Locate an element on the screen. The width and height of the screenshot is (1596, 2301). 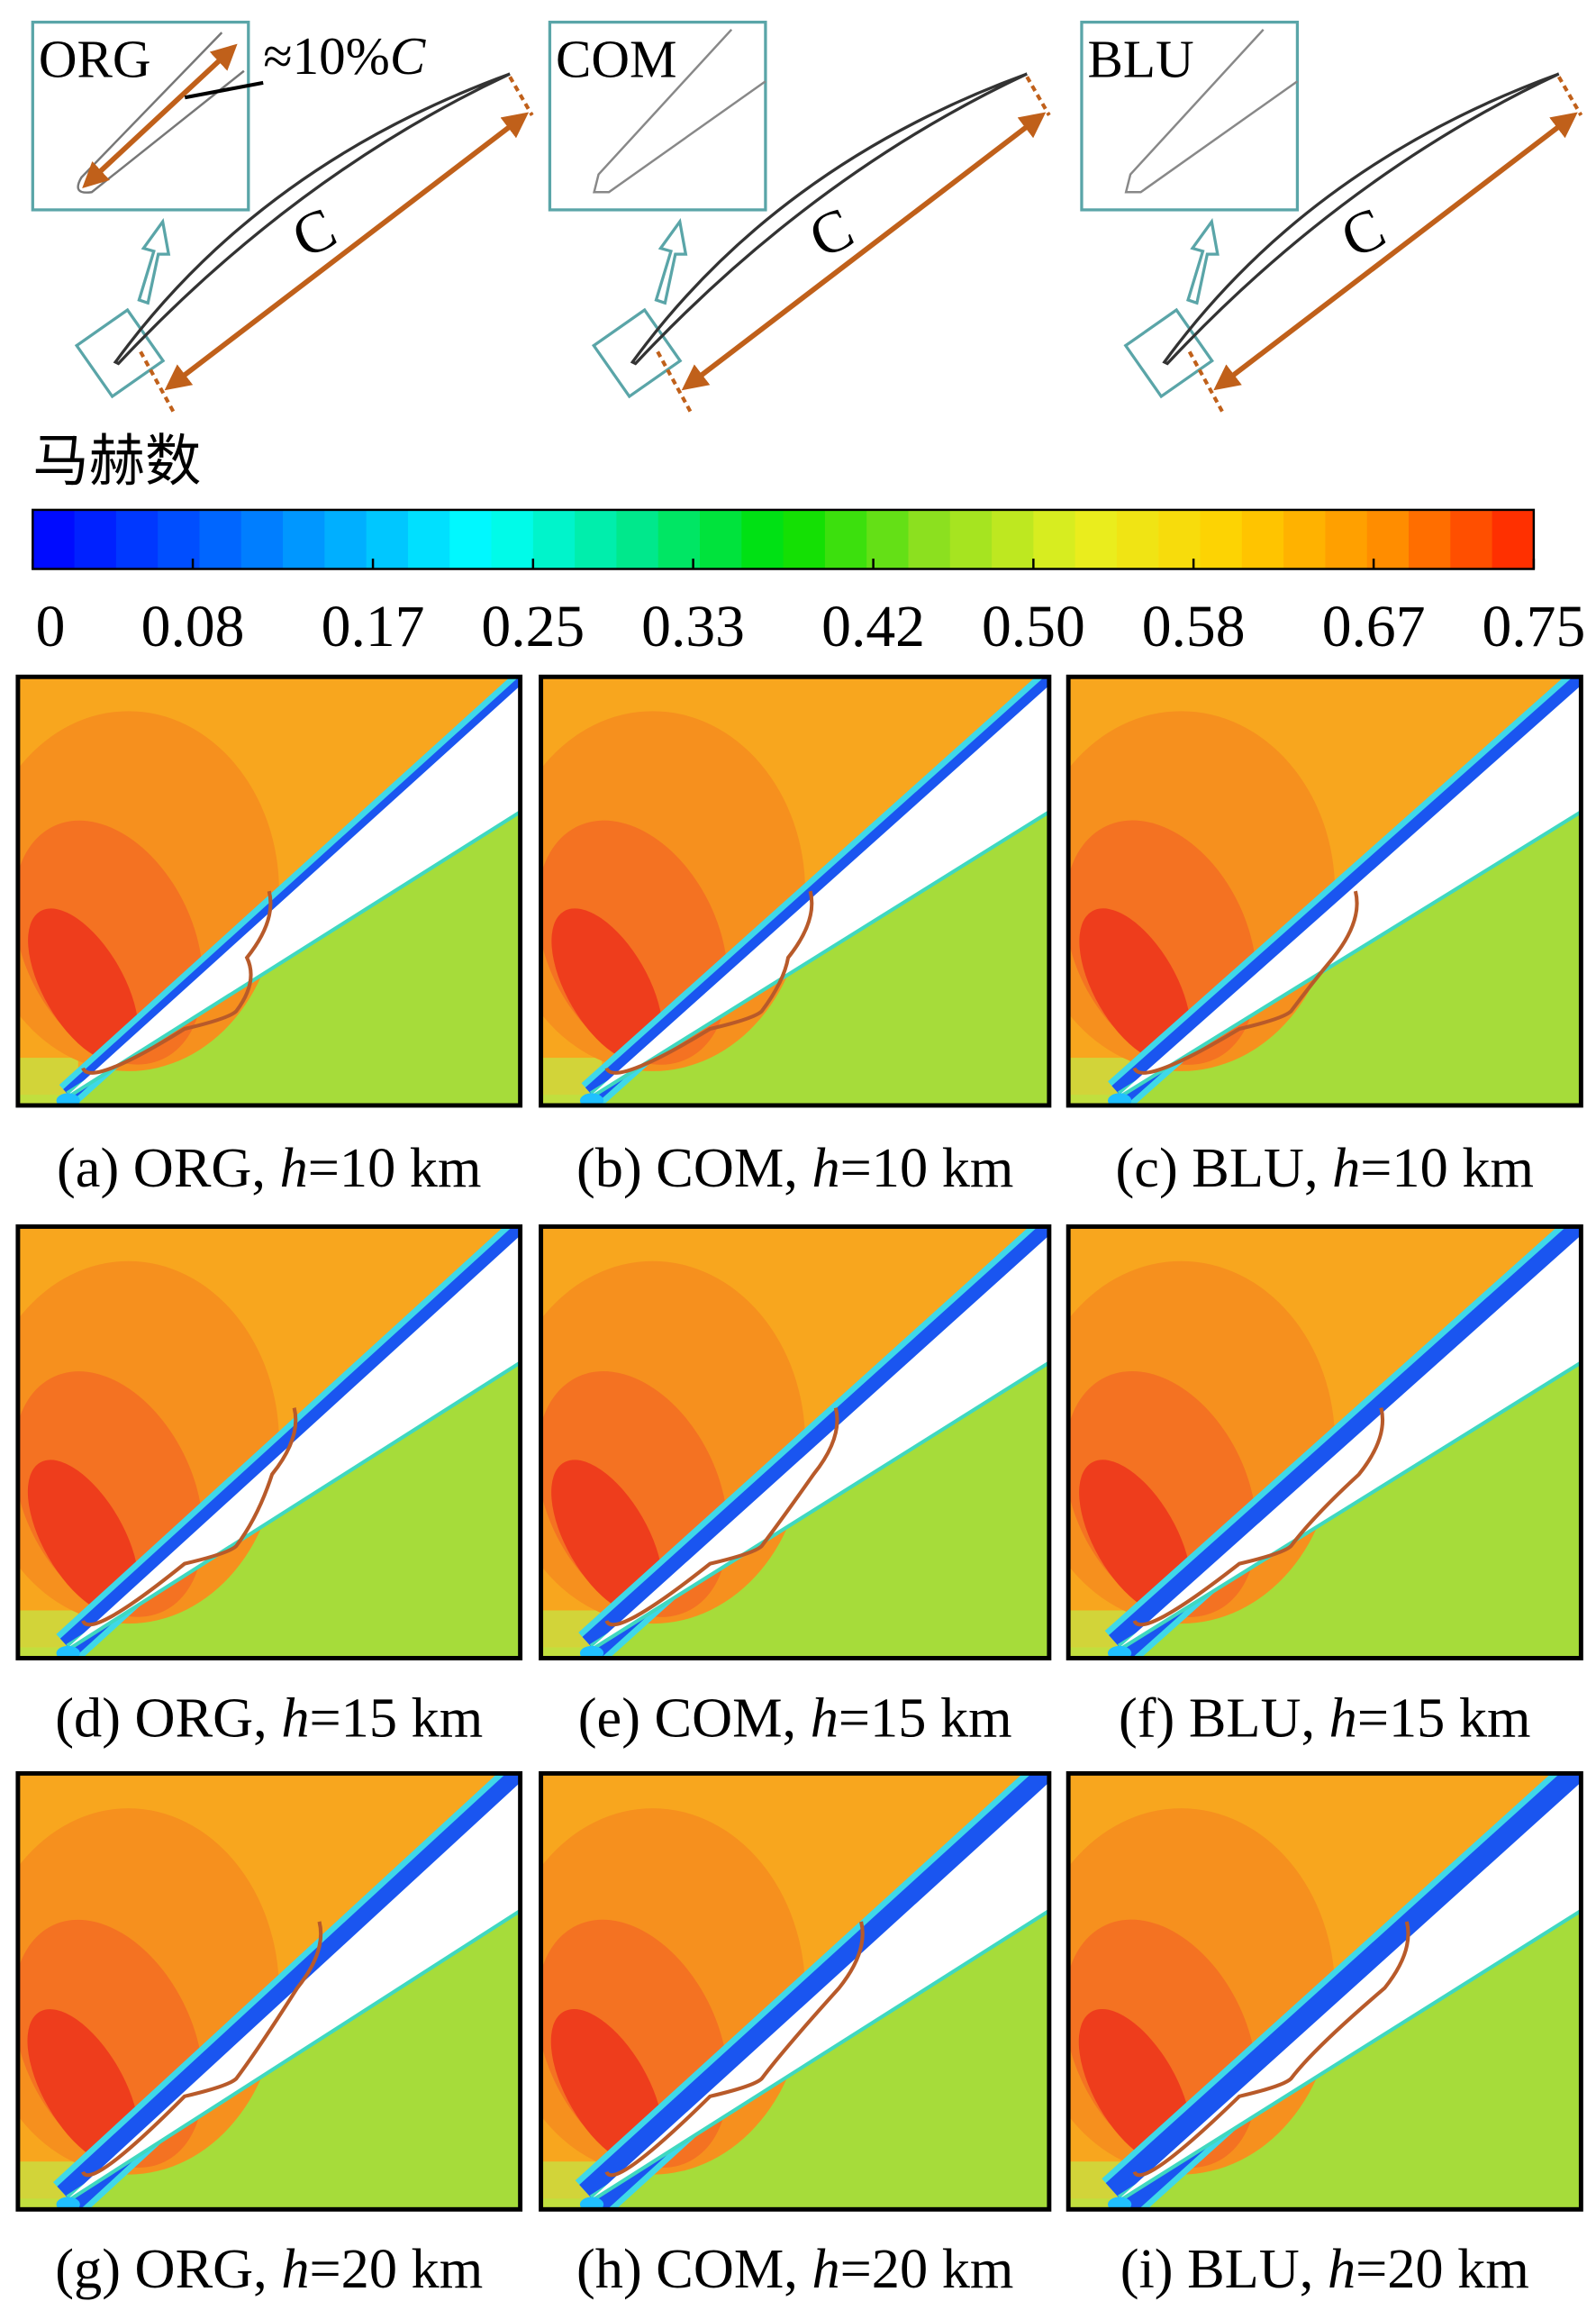
panel-caption: (a) ORG, h=10 km is located at coordinates (269, 1168).